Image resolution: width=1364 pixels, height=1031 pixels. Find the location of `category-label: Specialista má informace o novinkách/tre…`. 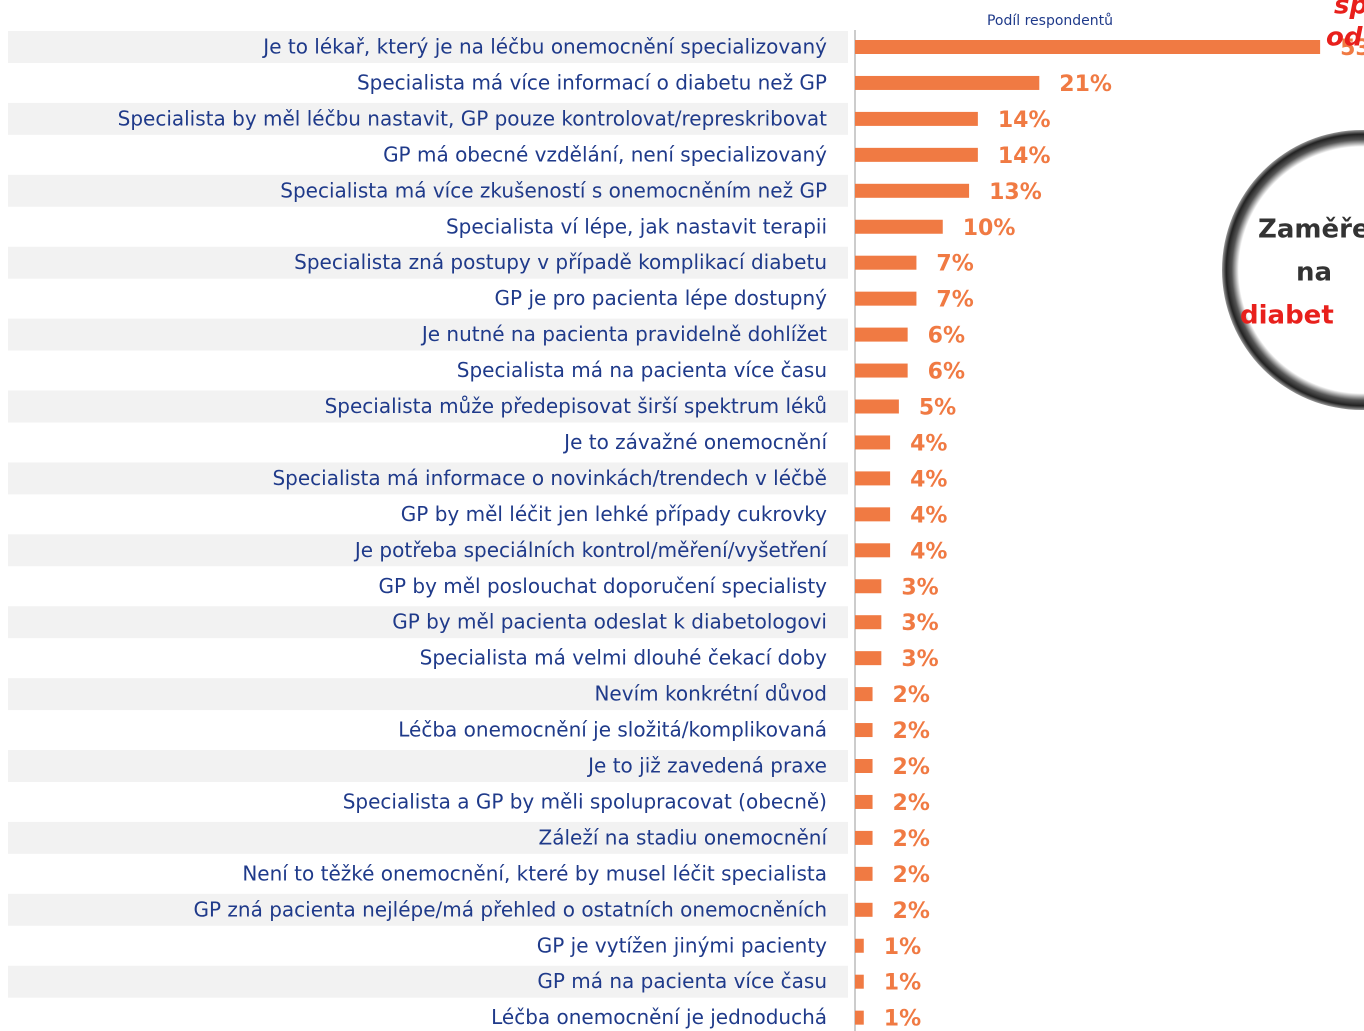

category-label: Specialista má informace o novinkách/tre… is located at coordinates (549, 478).